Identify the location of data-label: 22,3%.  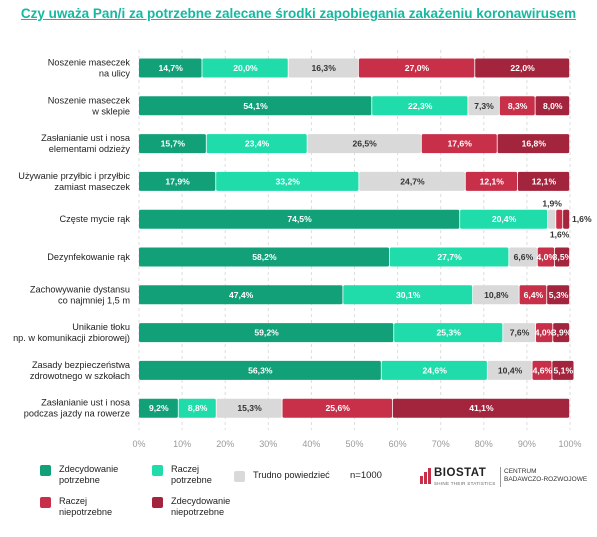
(420, 106).